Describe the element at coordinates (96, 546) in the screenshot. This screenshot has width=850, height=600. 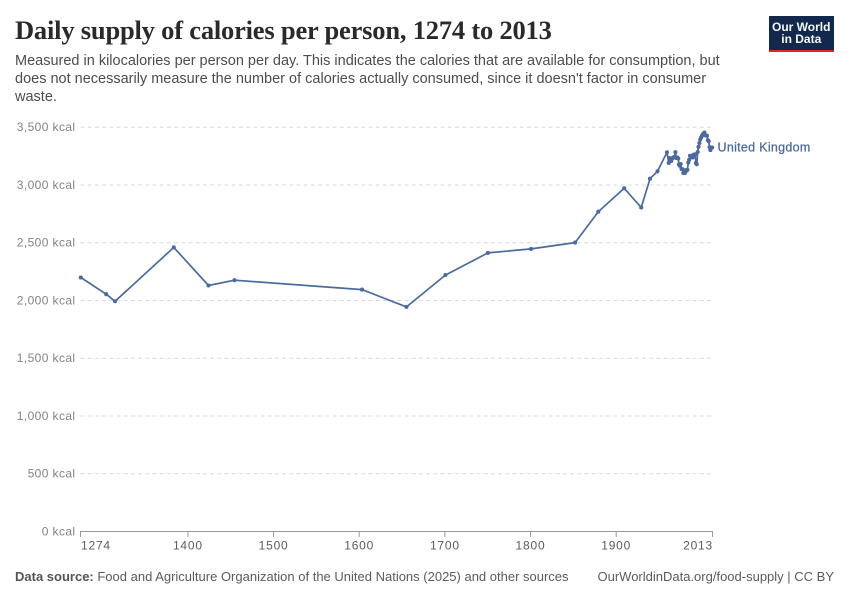
I see `svg-text: 1274` at that location.